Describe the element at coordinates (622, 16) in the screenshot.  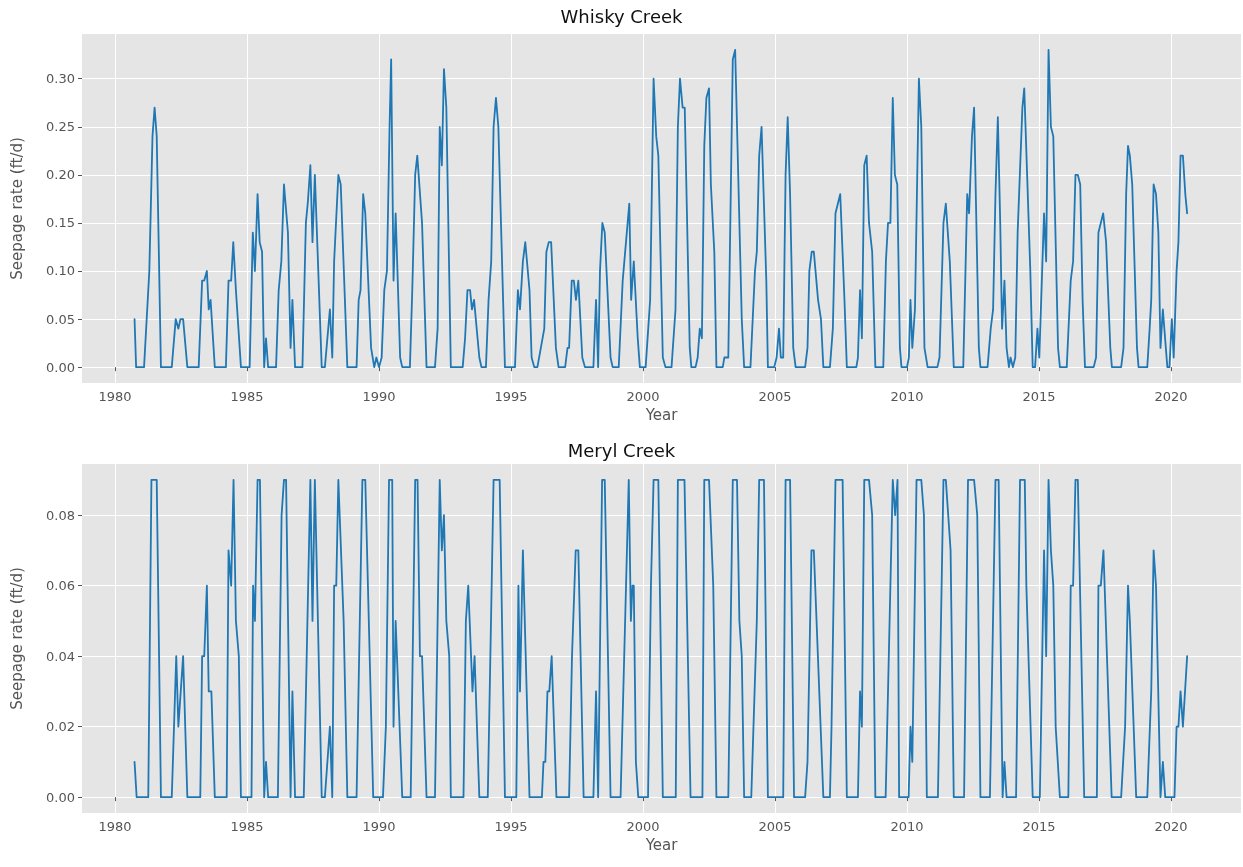
I see `chart-title: Whisky Creek` at that location.